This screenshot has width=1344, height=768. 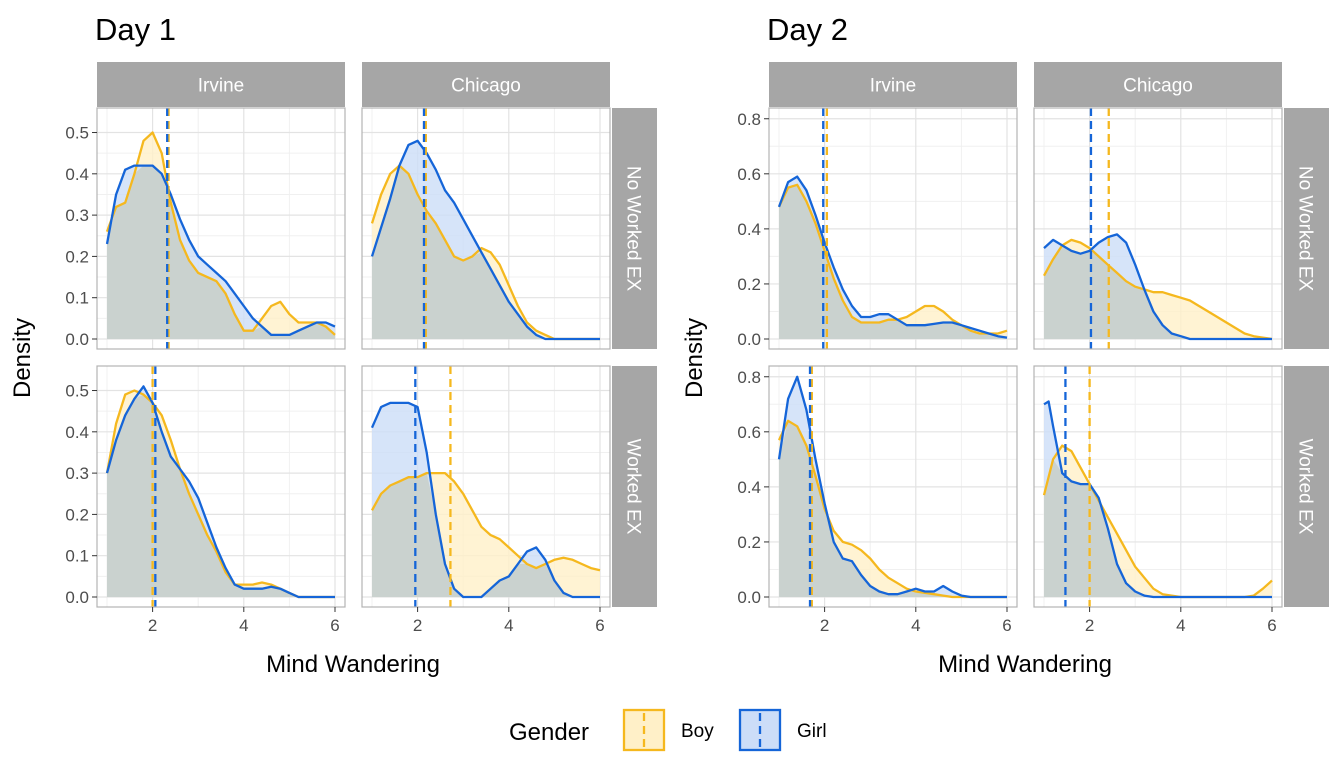 What do you see at coordinates (135, 29) in the screenshot?
I see `chart-title: Day 1` at bounding box center [135, 29].